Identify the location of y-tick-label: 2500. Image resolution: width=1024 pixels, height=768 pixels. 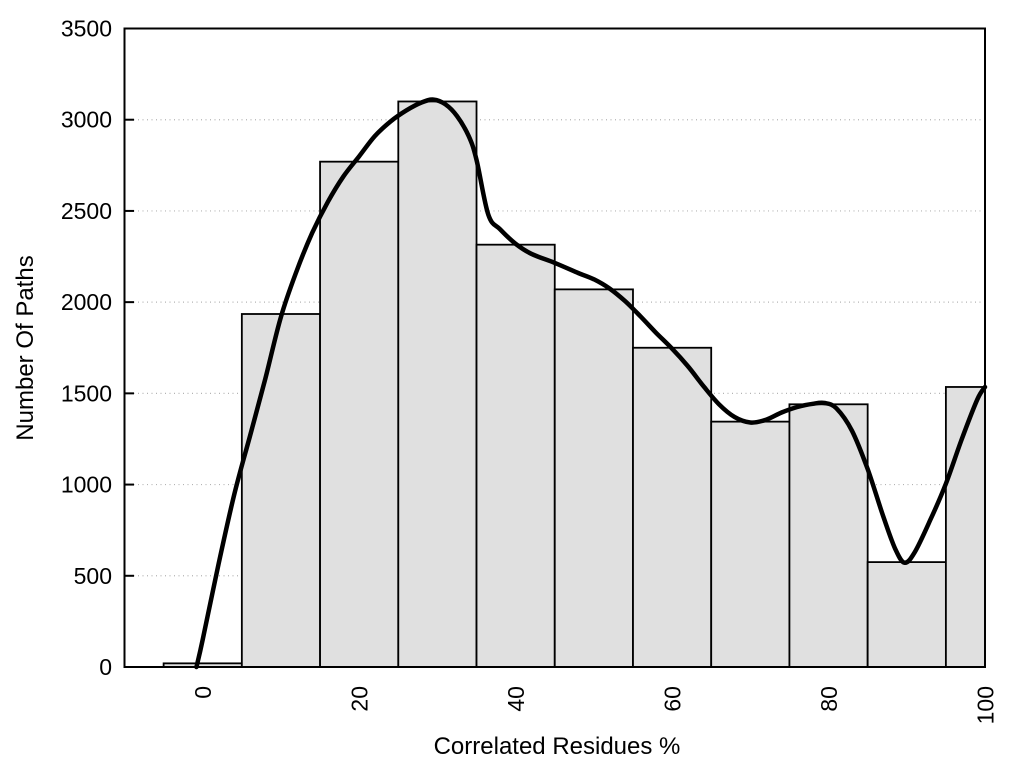
(86, 211).